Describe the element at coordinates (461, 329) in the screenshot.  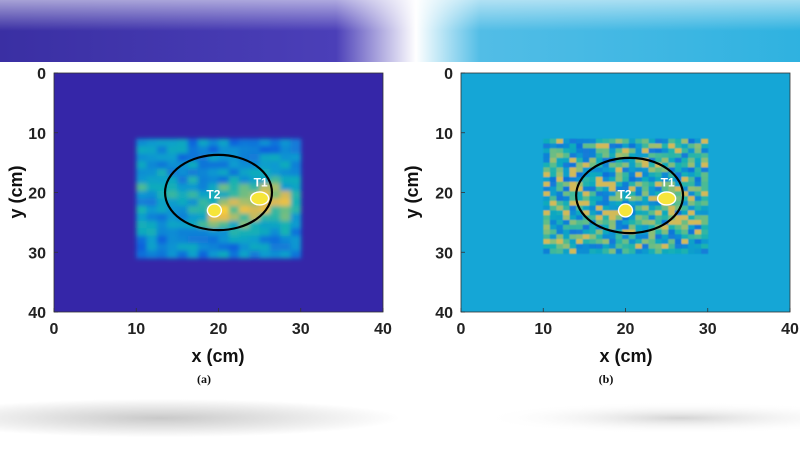
I see `x-tick-label: 0` at that location.